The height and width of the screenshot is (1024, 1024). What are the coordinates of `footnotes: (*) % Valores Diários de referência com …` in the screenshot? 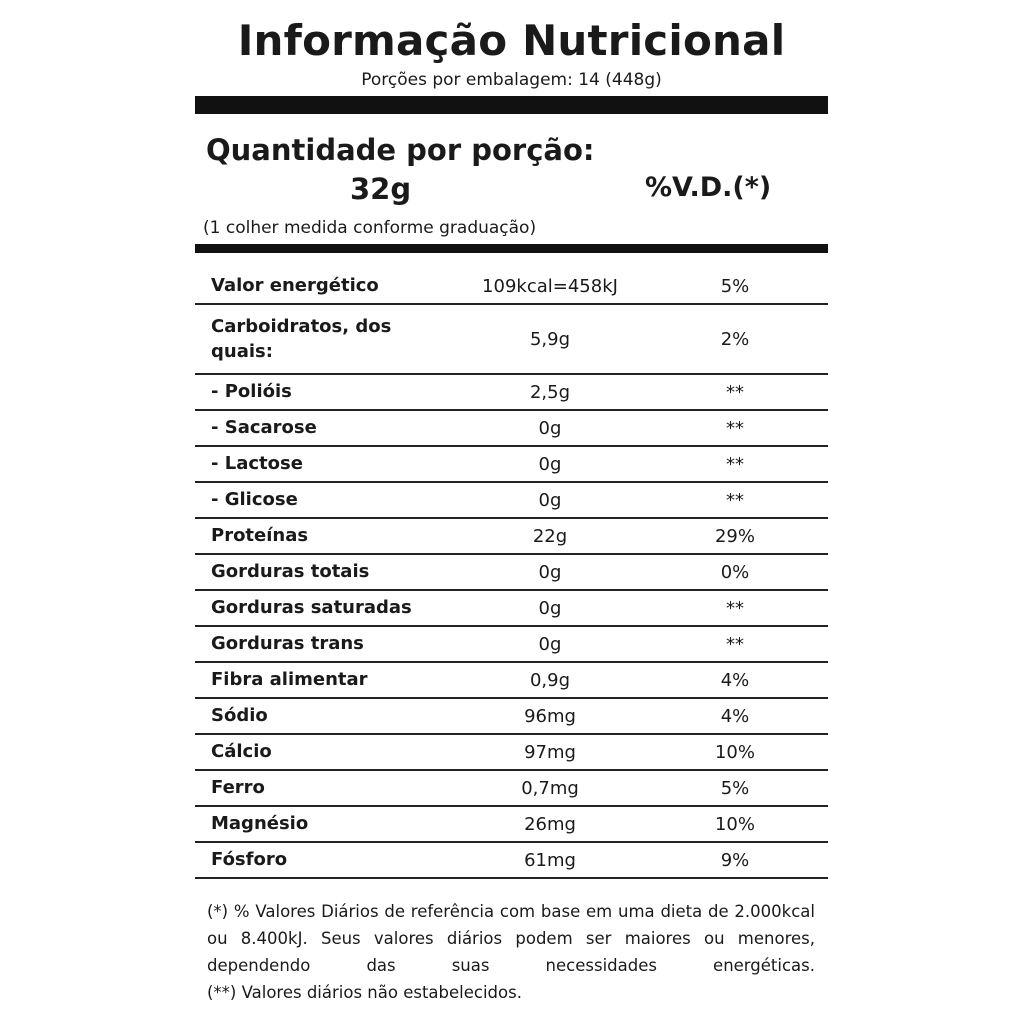 It's located at (511, 952).